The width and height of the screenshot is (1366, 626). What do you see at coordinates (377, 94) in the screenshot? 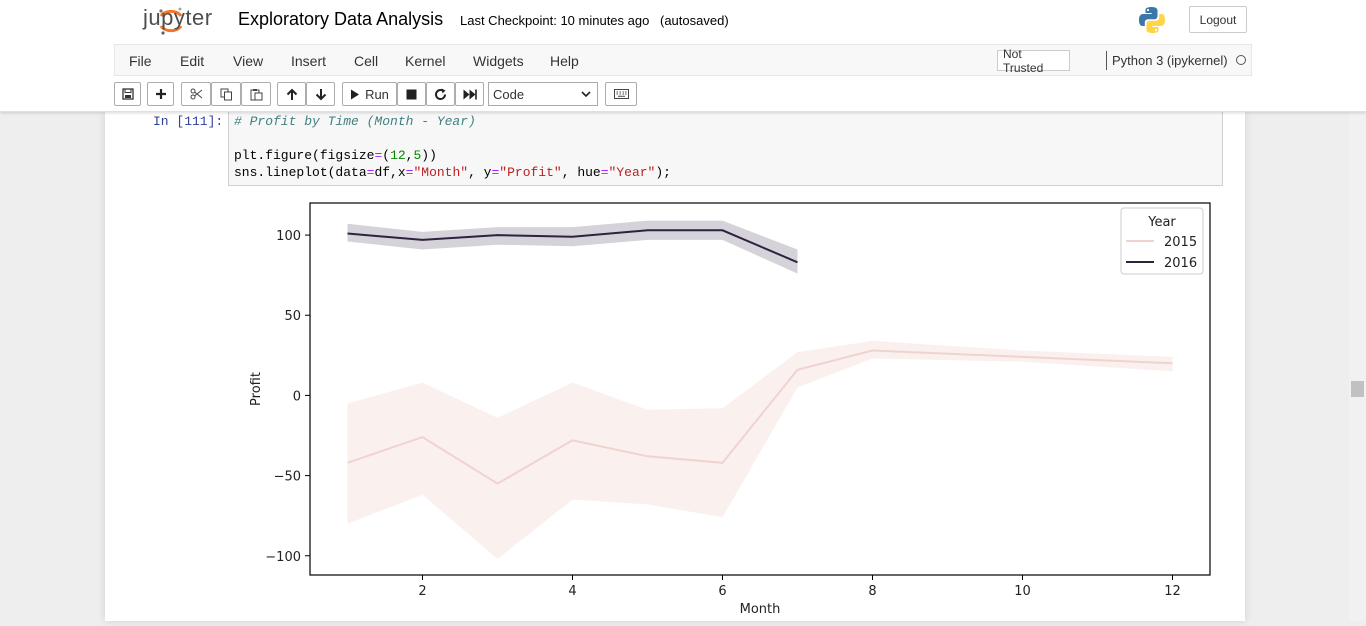
I see `run-button-label: Run` at bounding box center [377, 94].